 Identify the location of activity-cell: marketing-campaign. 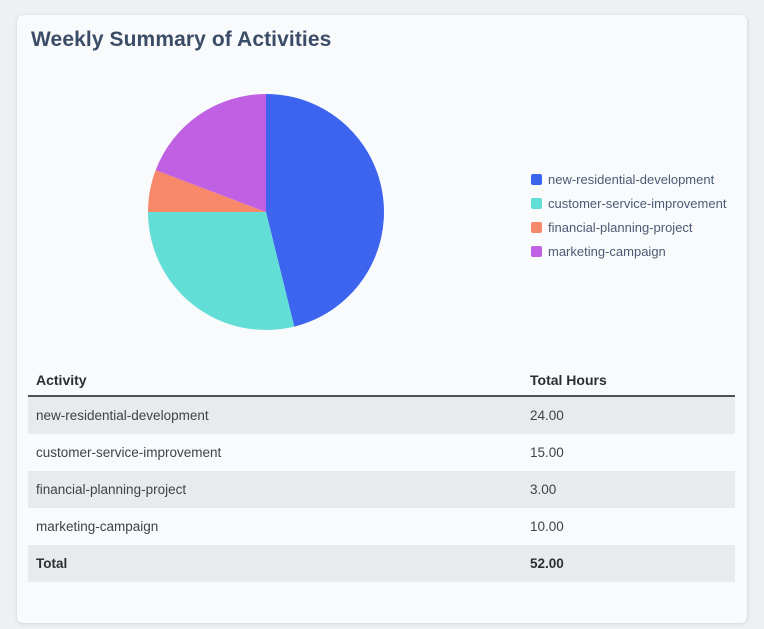
(97, 526).